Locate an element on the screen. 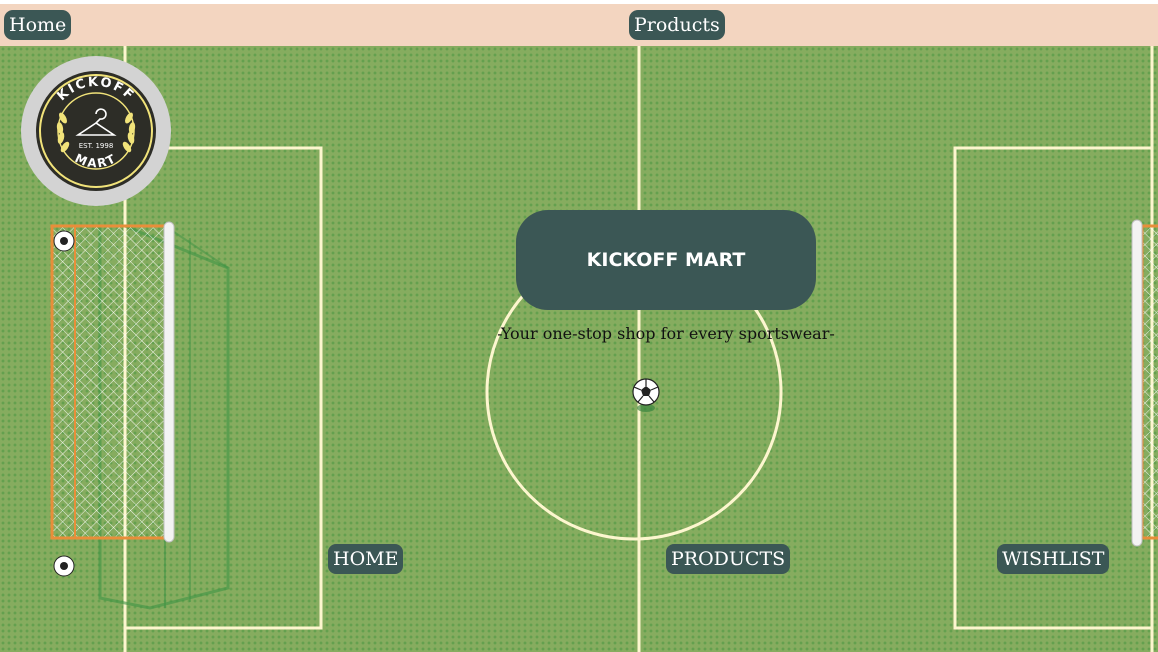  svg-text: MART is located at coordinates (96, 161).